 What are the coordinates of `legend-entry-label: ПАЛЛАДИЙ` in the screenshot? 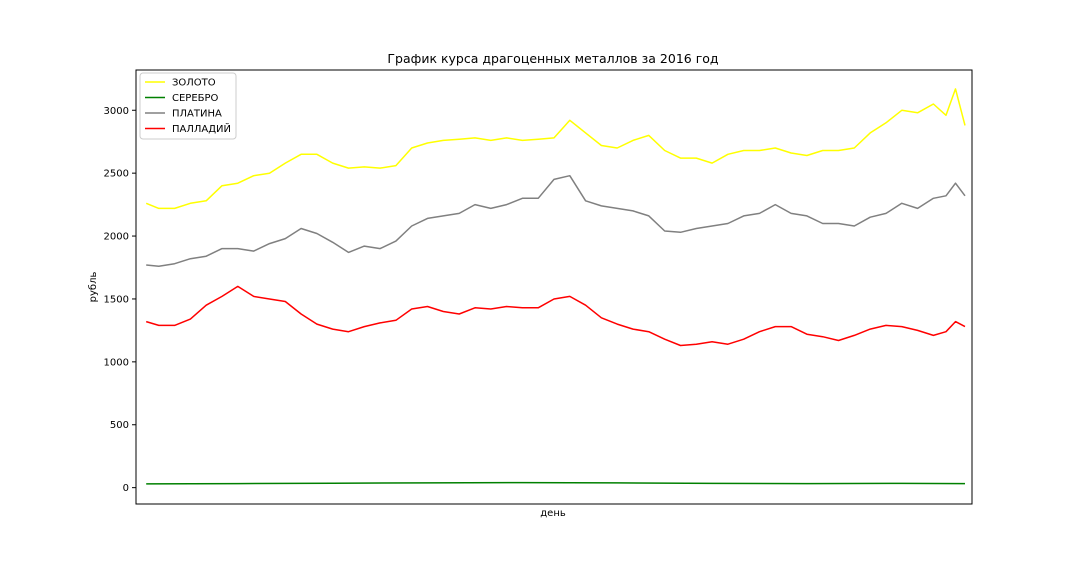 It's located at (201, 128).